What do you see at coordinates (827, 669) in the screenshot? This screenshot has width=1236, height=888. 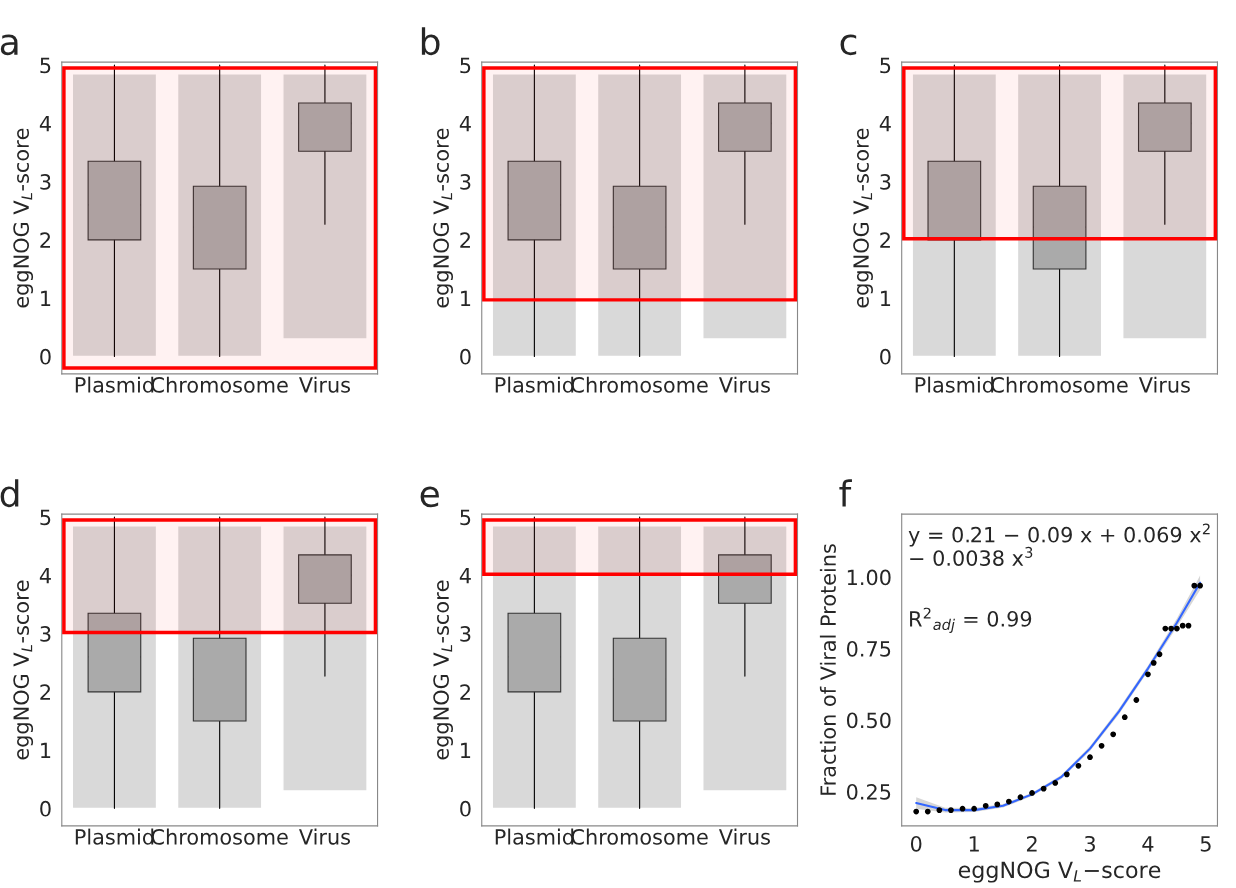 I see `y-axis-title: Fraction of Viral Proteins` at bounding box center [827, 669].